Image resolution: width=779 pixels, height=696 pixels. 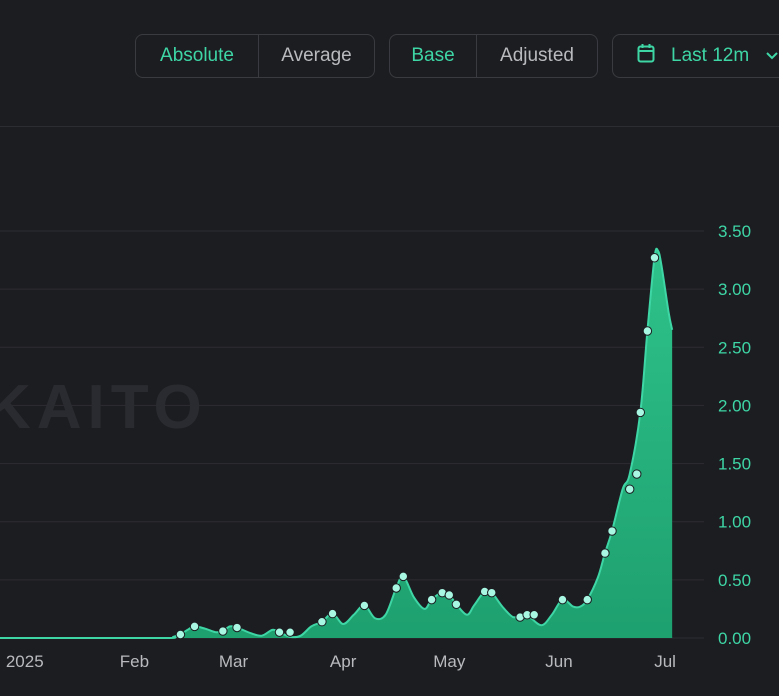 I want to click on y-tick-label: 3.50, so click(x=734, y=231).